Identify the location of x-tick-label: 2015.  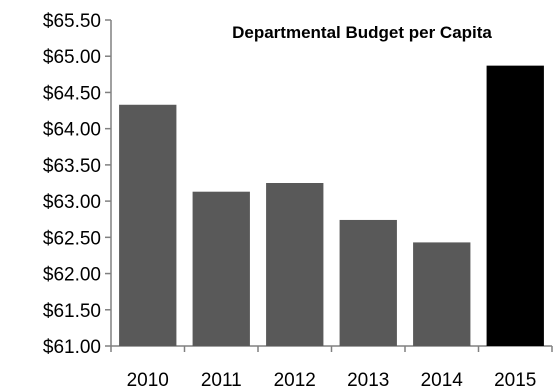
(515, 380).